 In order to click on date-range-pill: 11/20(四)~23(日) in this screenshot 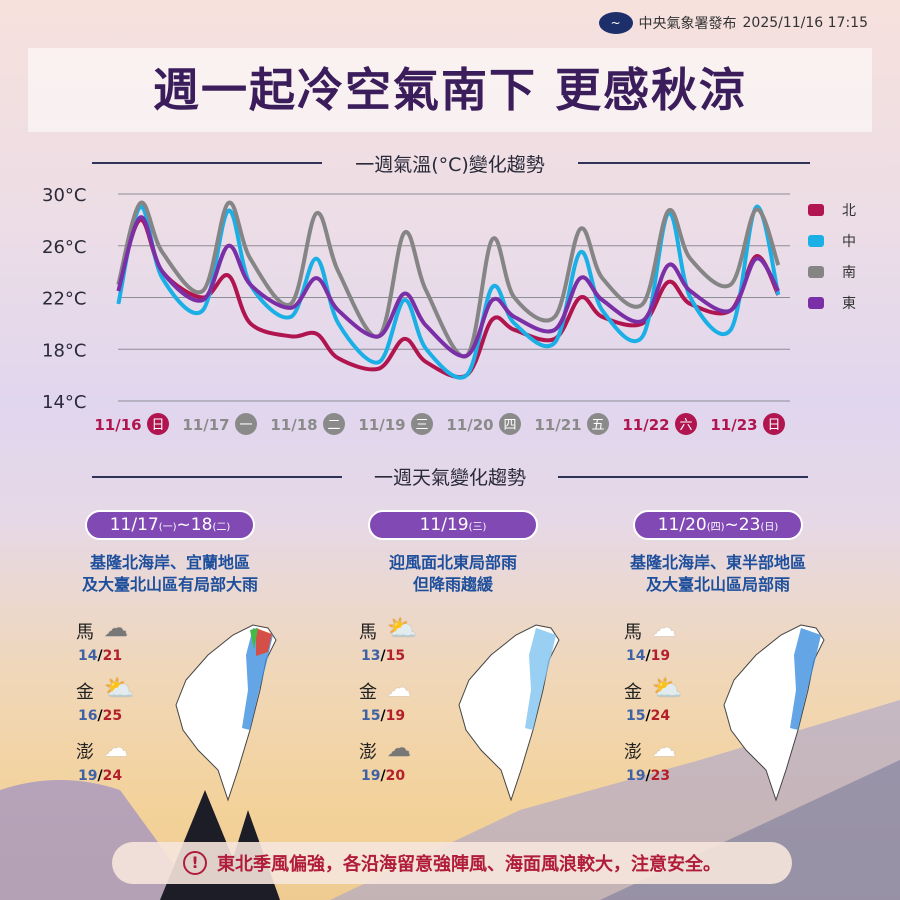, I will do `click(718, 525)`.